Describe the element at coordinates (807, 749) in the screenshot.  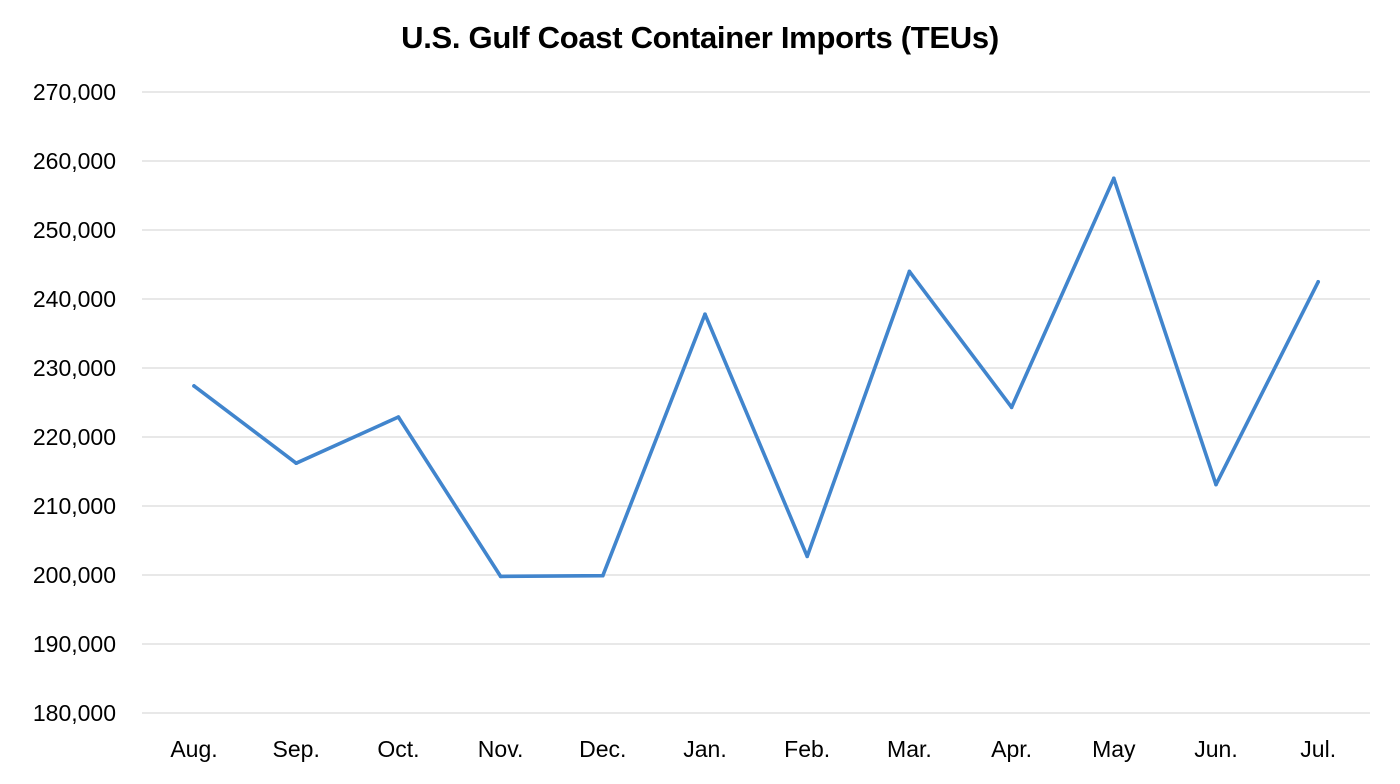
I see `x-tick-label: Feb.` at that location.